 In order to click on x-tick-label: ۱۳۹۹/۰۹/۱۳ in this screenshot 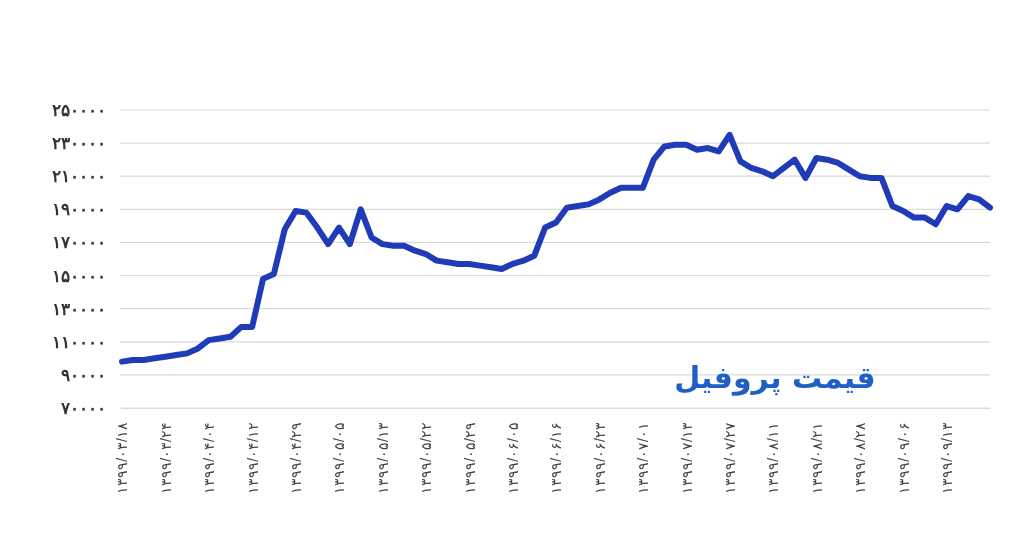, I will do `click(947, 458)`.